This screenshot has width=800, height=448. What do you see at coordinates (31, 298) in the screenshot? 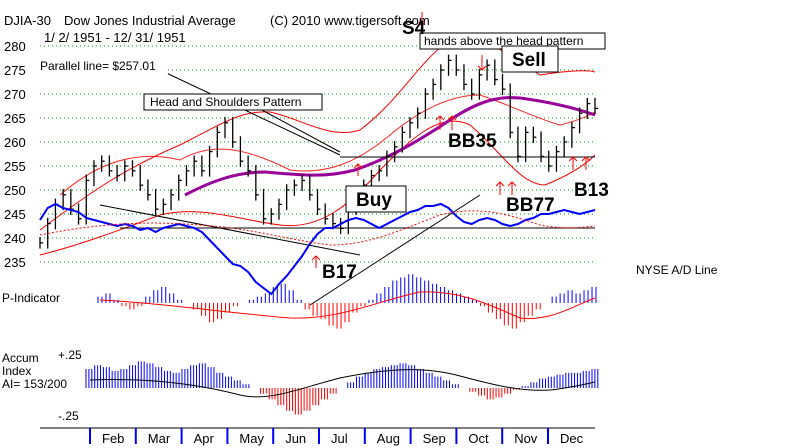
I see `p-indicator-label: P-Indicator` at bounding box center [31, 298].